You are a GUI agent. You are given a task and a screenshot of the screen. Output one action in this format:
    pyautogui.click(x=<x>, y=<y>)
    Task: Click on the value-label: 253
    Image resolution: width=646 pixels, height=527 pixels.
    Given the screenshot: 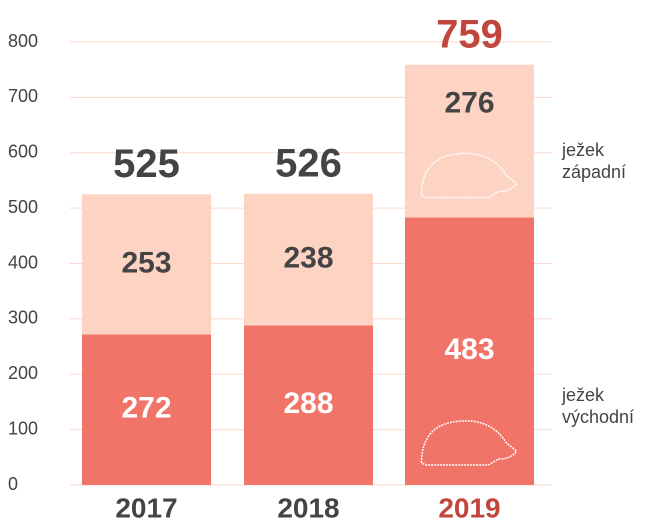 What is the action you would take?
    pyautogui.click(x=146, y=262)
    